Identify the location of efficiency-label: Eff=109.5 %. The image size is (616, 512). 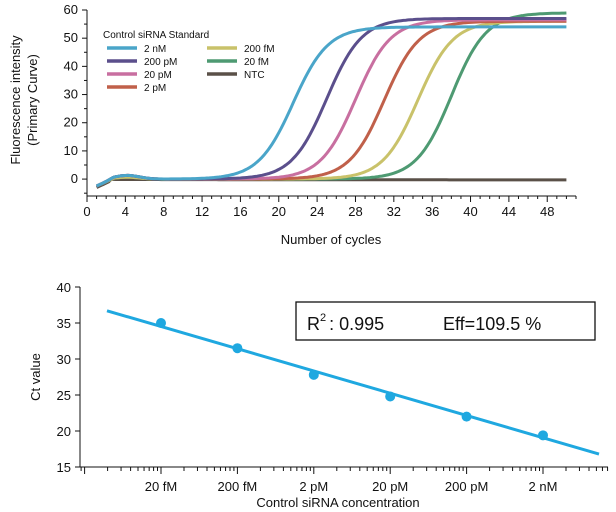
(492, 324).